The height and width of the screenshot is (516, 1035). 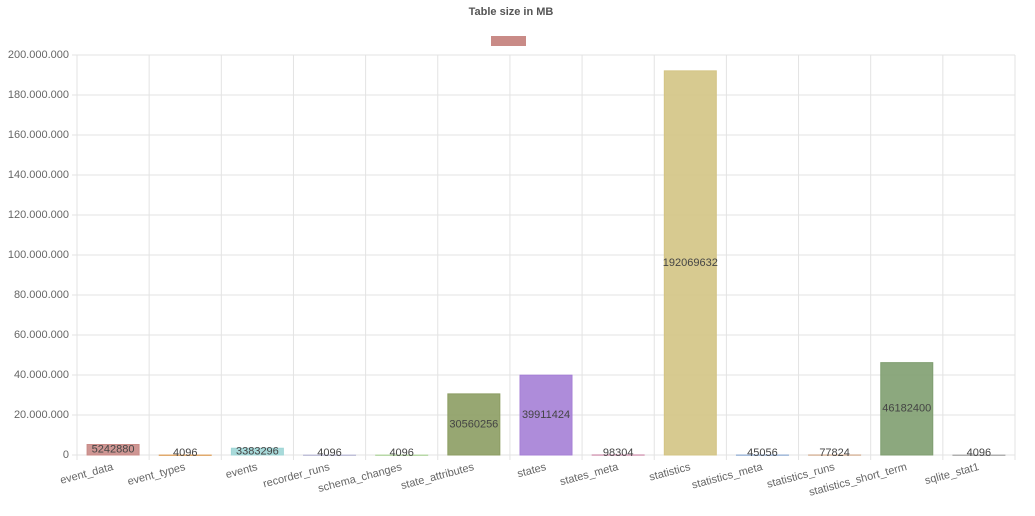 I want to click on y-tick-label: 200.000.000, so click(x=38, y=55).